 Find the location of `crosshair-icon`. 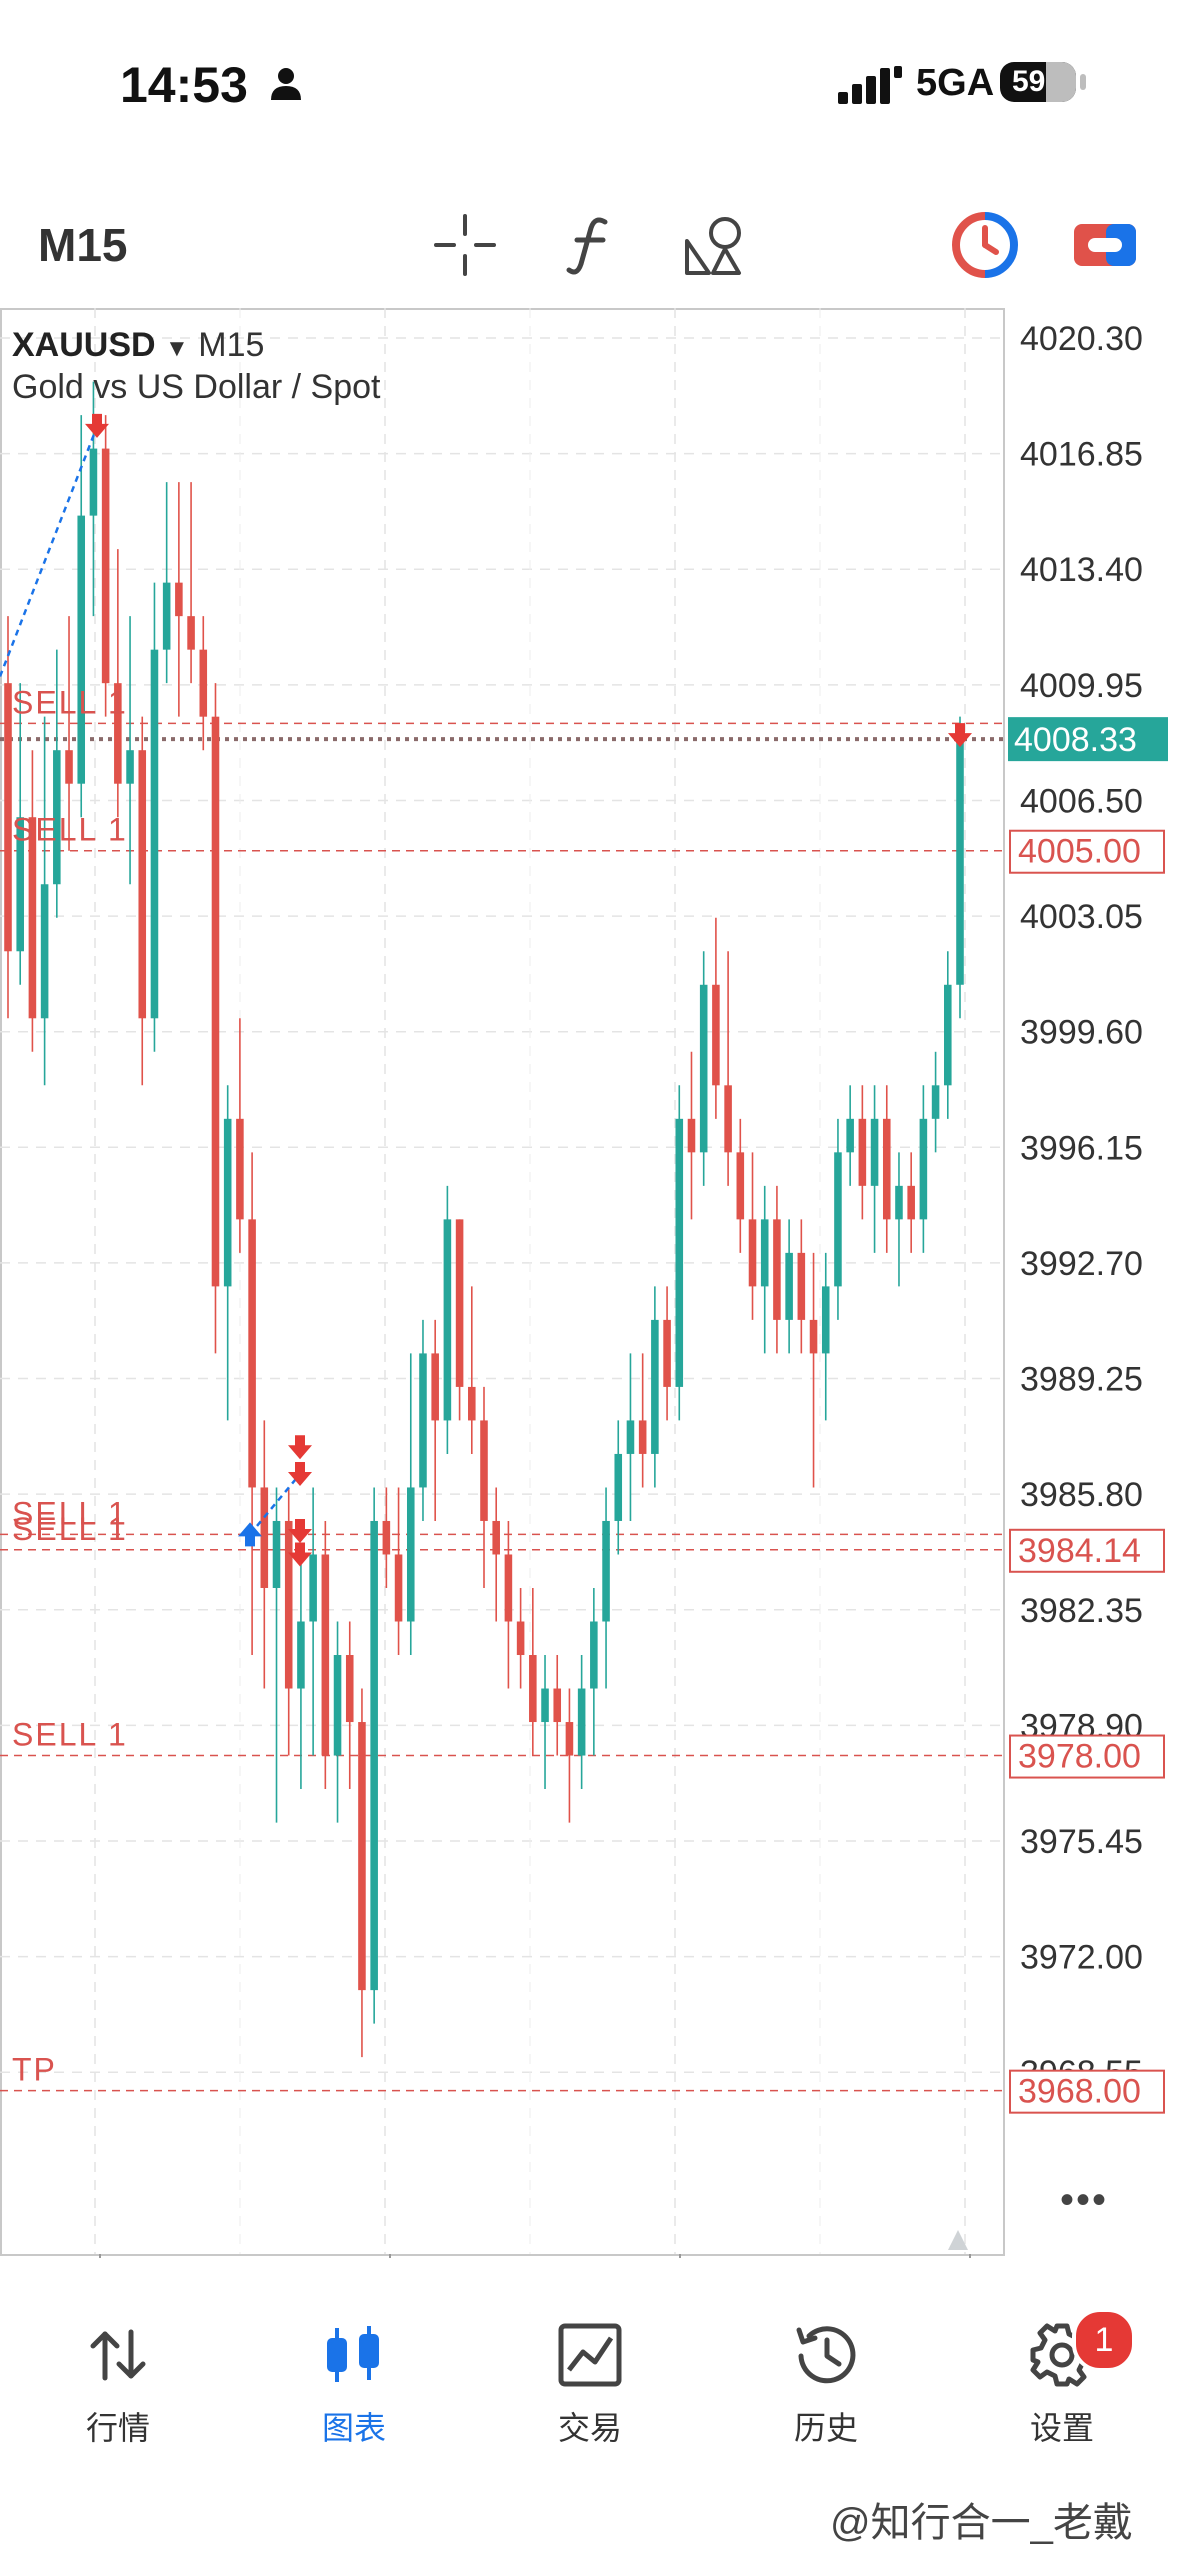

crosshair-icon is located at coordinates (465, 245).